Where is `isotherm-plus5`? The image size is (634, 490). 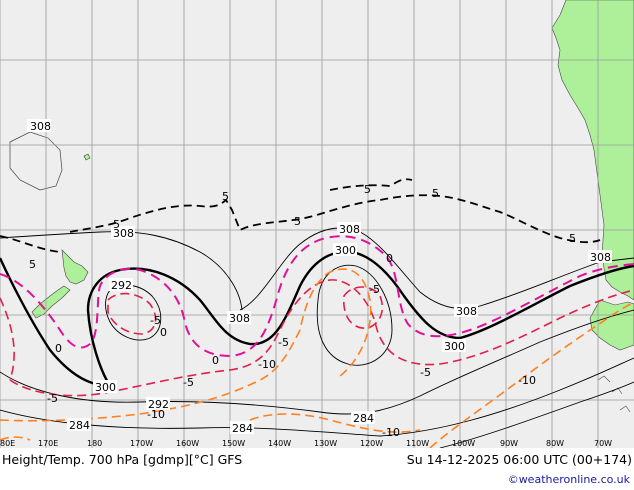
isotherm-plus5 is located at coordinates (300, 223).